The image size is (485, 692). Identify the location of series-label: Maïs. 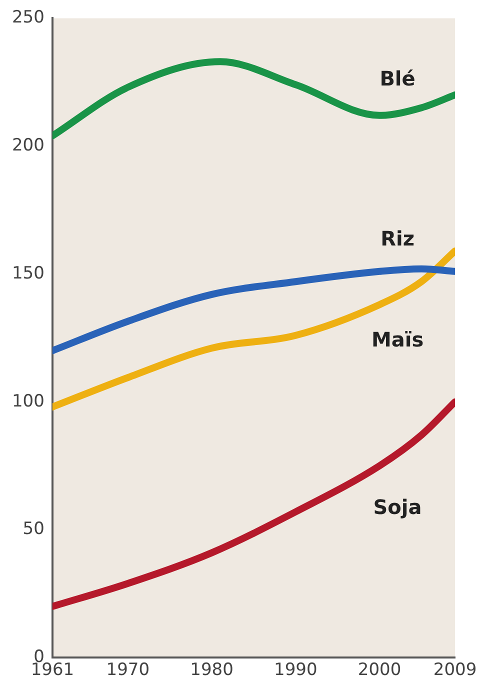
(397, 340).